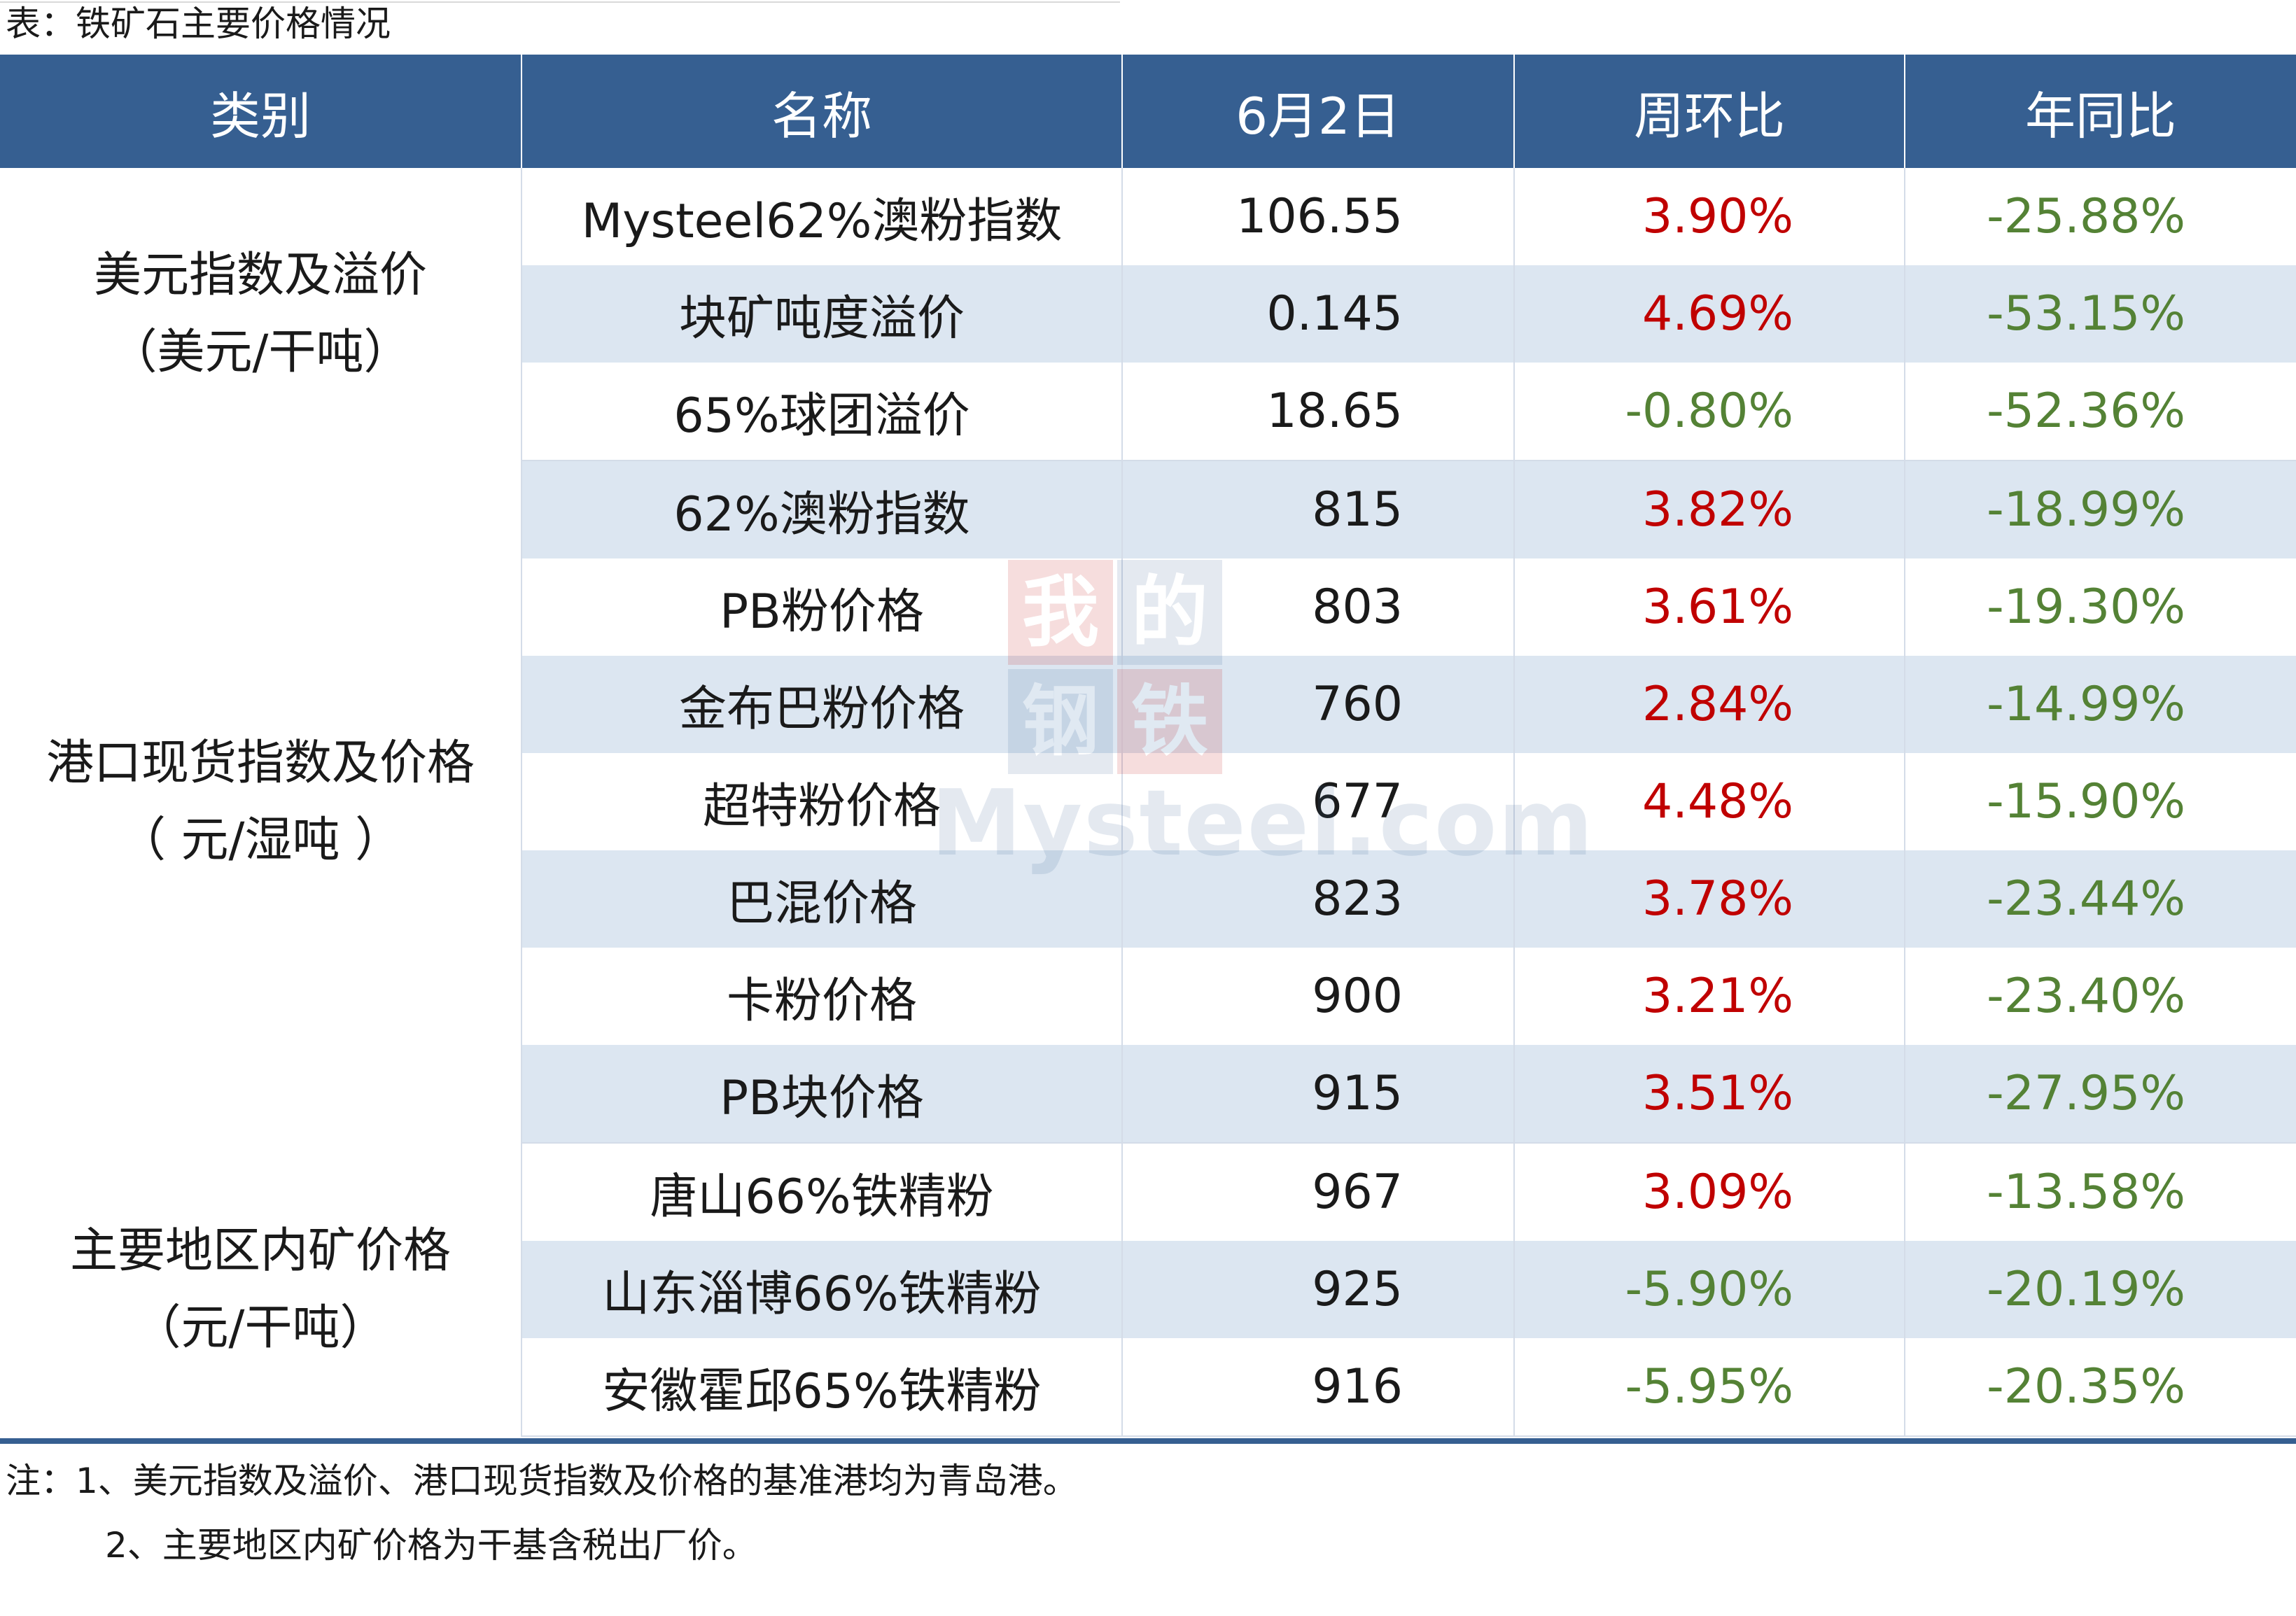 The image size is (2296, 1616). I want to click on year-change-cell: -25.88%, so click(2100, 217).